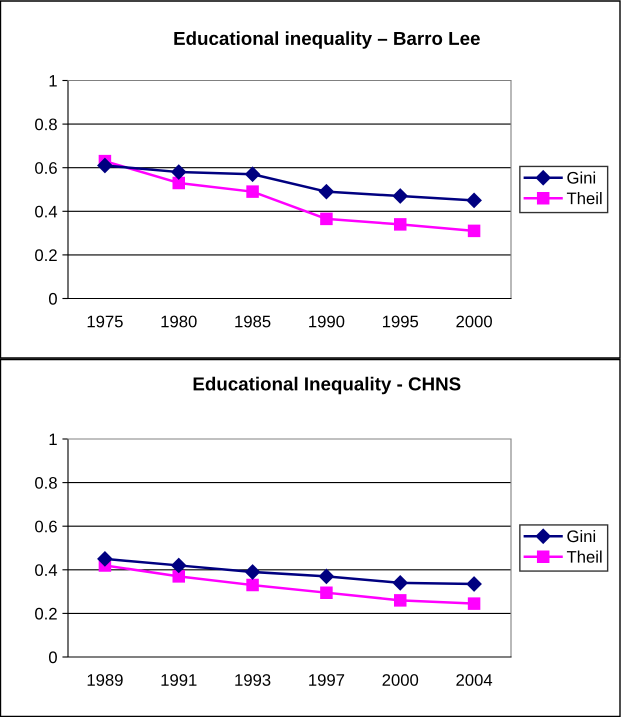  I want to click on x-tick-label: 1993, so click(252, 680).